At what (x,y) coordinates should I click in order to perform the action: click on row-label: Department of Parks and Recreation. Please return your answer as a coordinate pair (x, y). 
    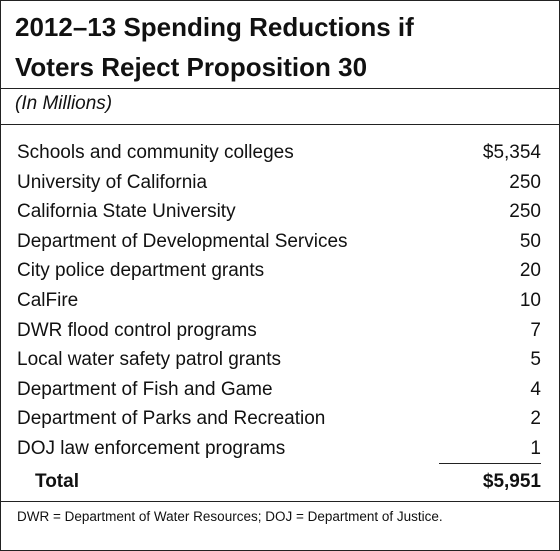
    Looking at the image, I should click on (171, 419).